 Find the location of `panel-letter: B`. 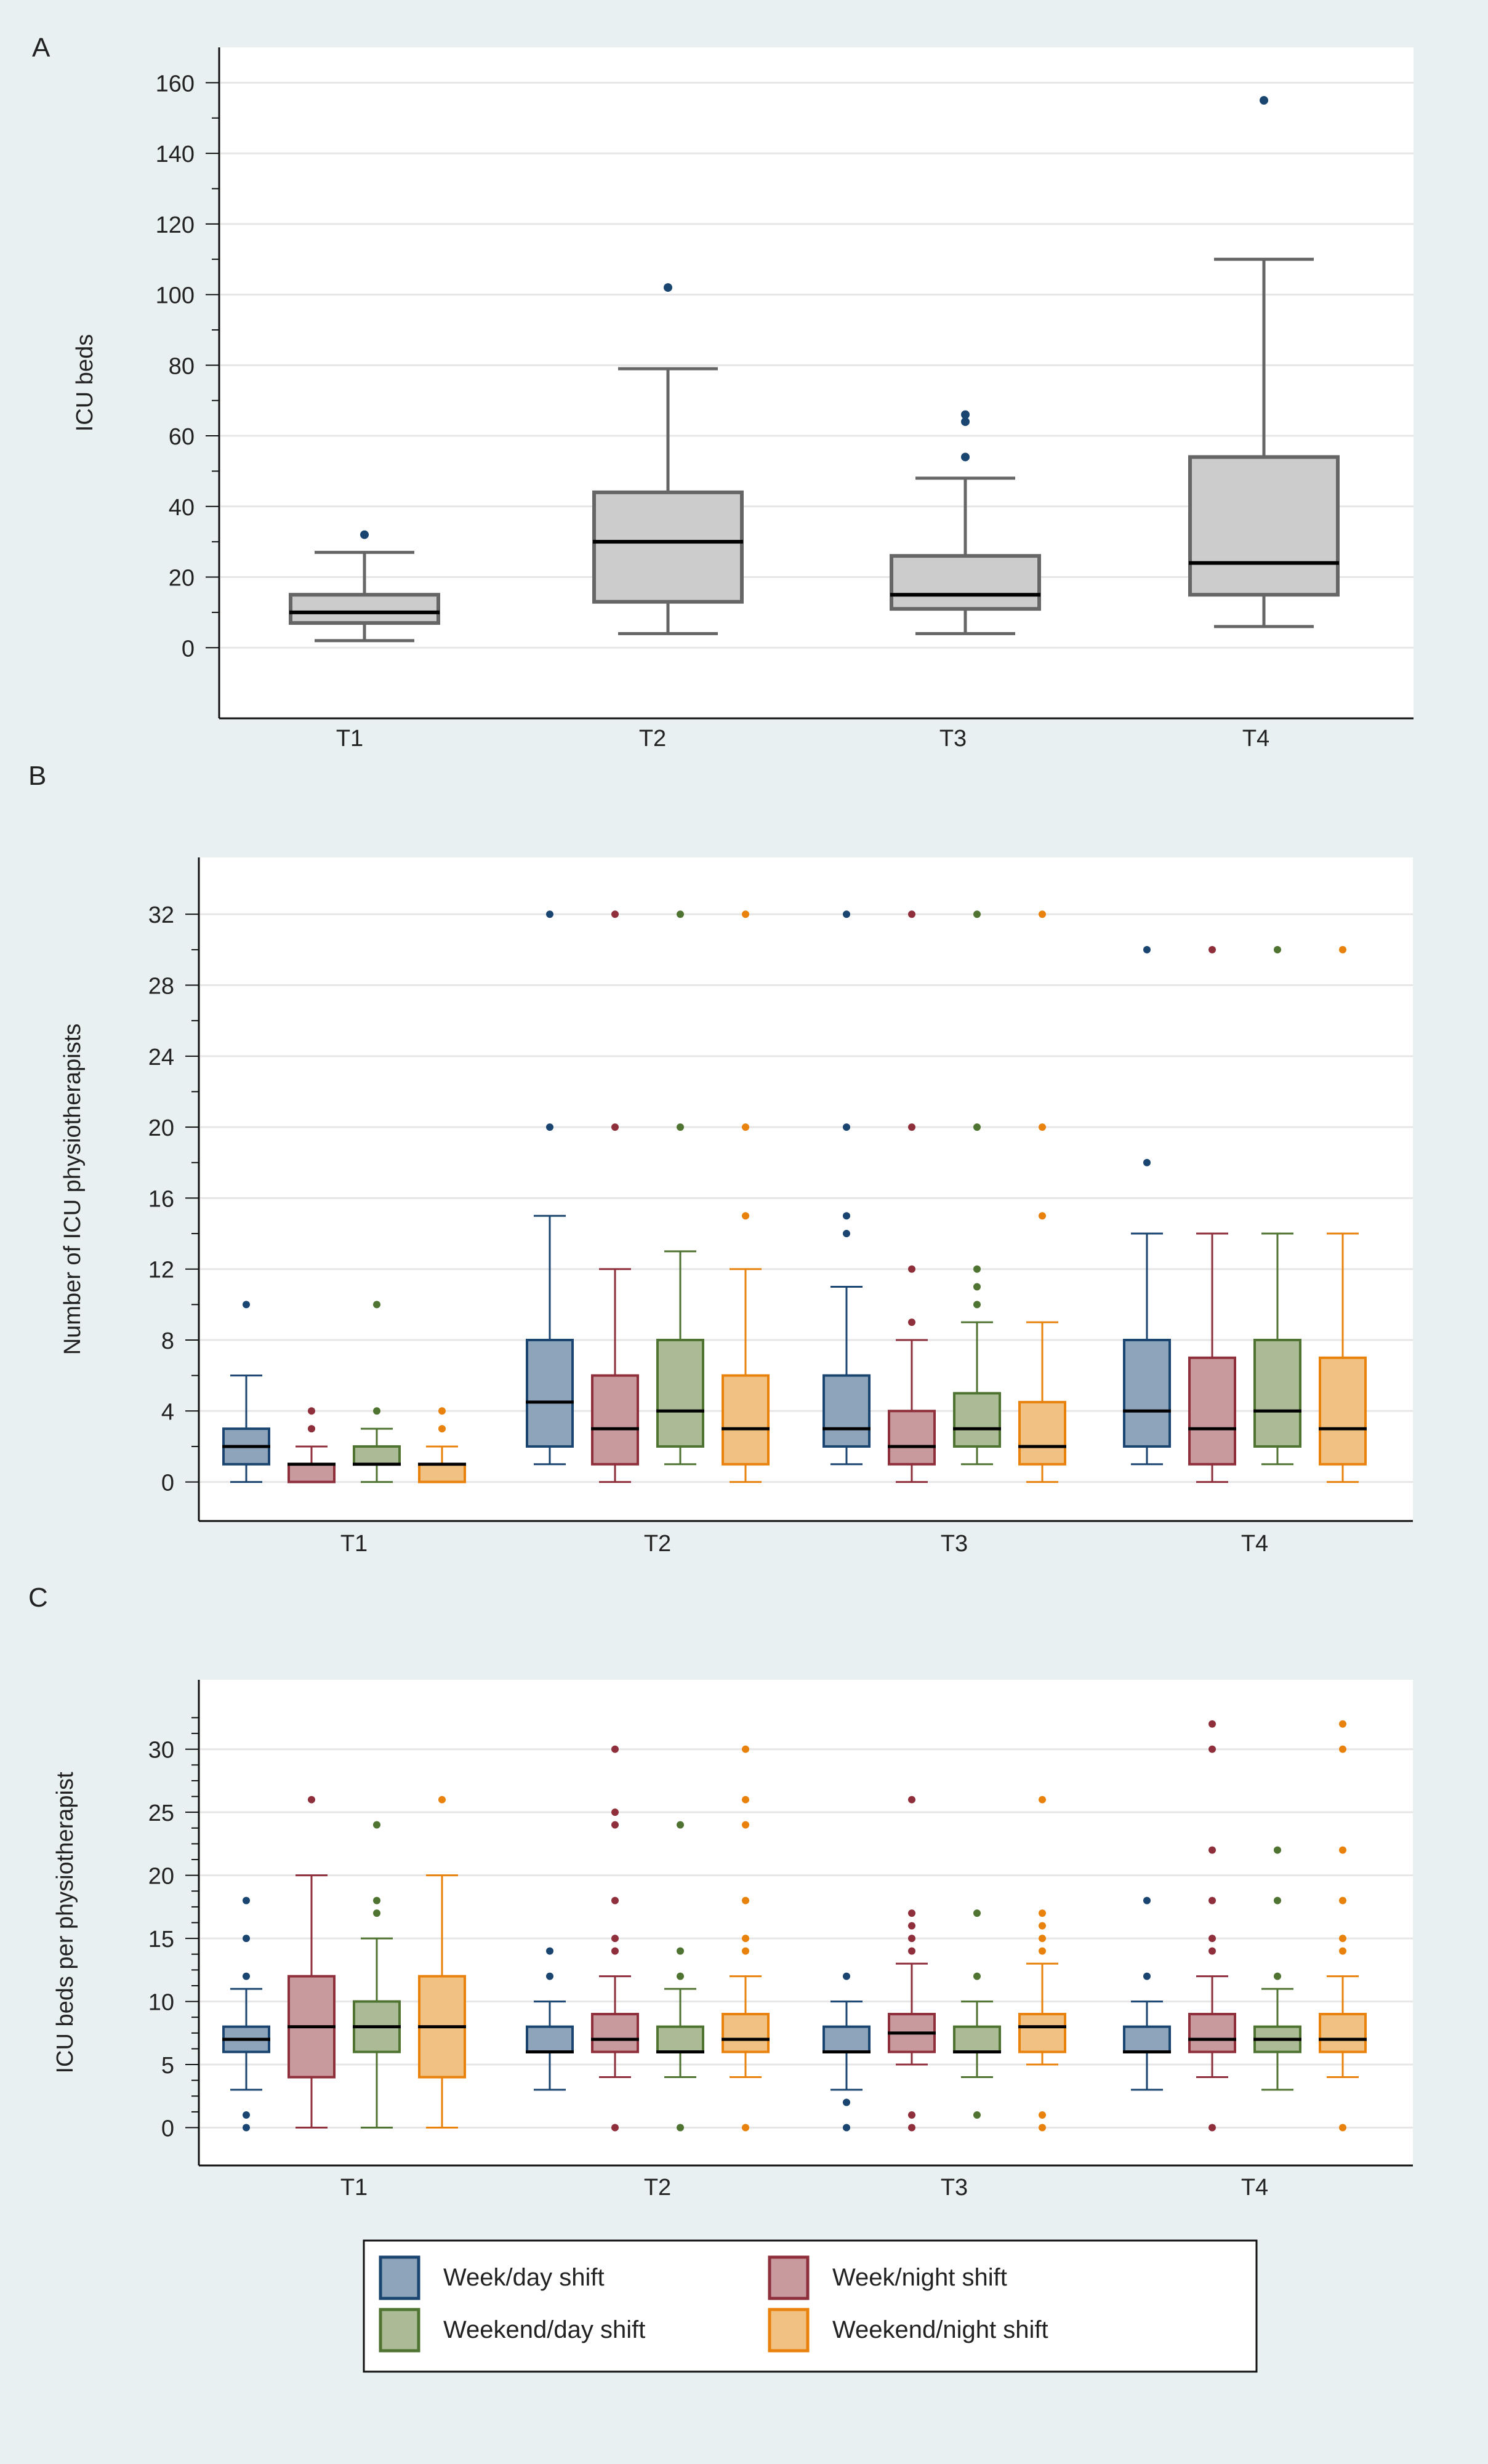

panel-letter: B is located at coordinates (37, 776).